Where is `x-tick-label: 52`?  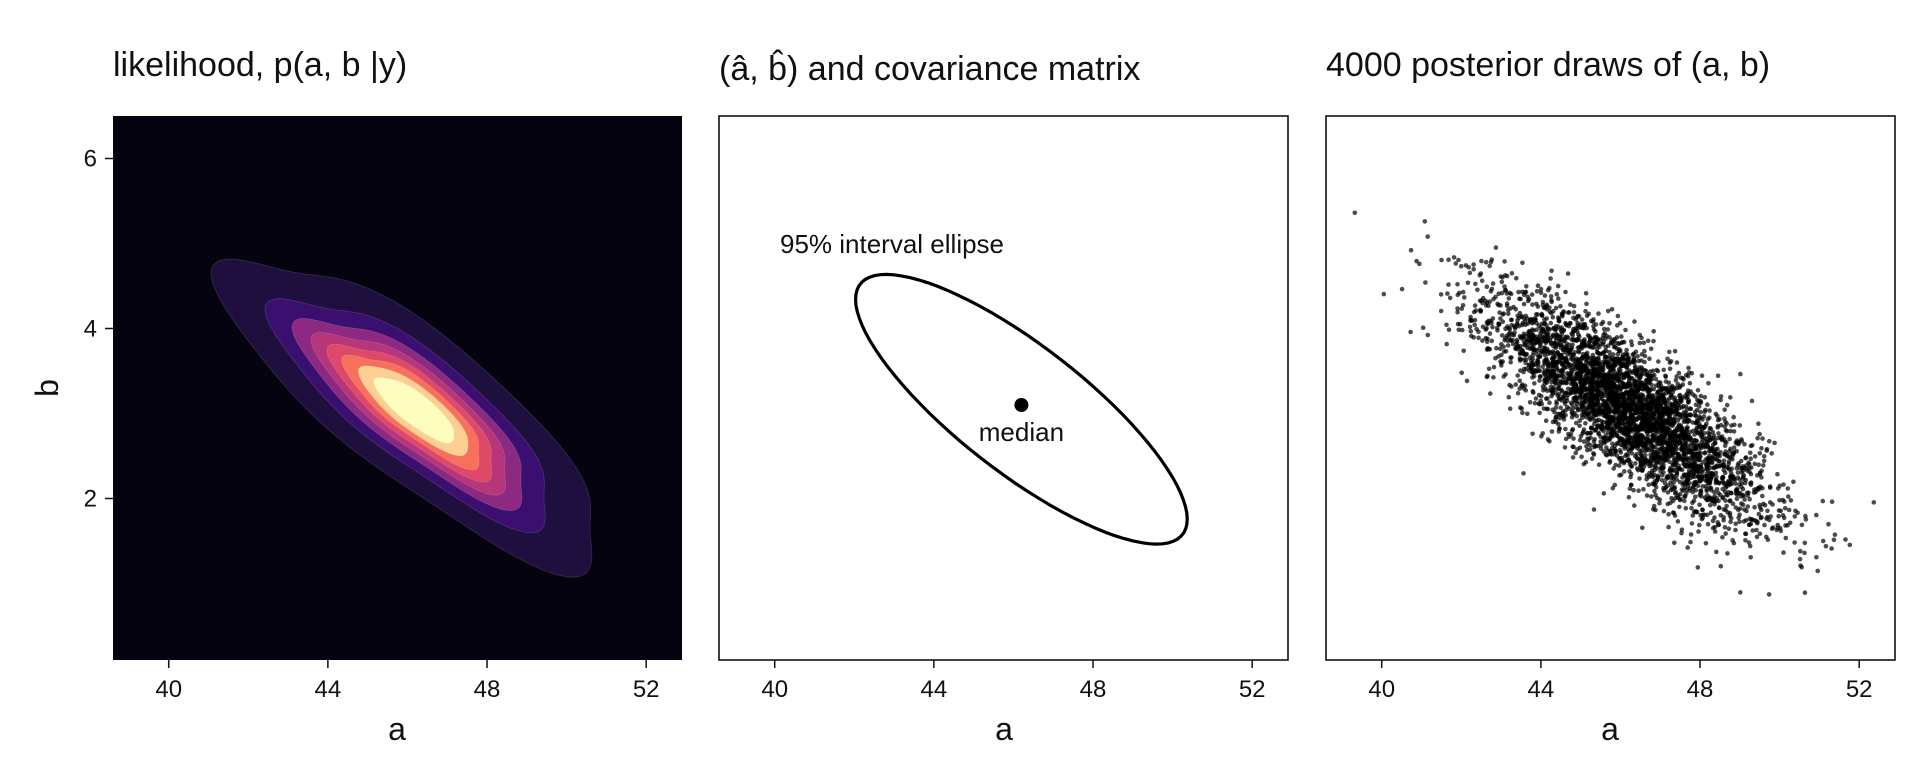 x-tick-label: 52 is located at coordinates (646, 689).